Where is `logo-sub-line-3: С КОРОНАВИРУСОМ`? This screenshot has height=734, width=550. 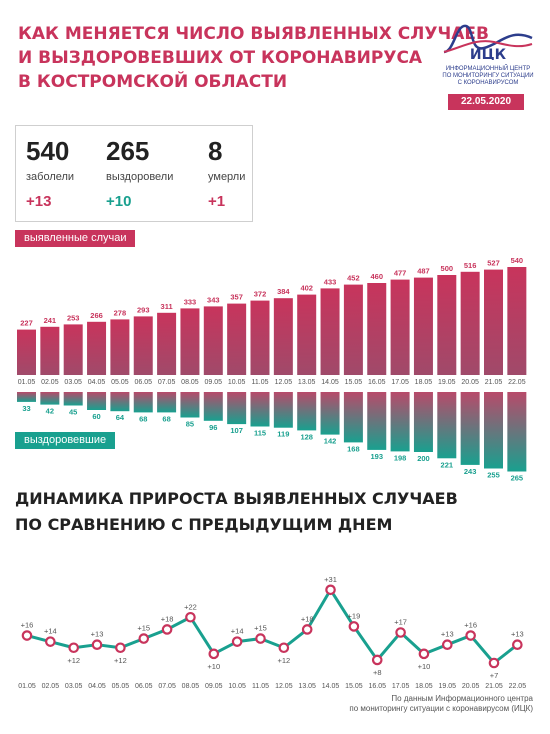 logo-sub-line-3: С КОРОНАВИРУСОМ is located at coordinates (488, 83).